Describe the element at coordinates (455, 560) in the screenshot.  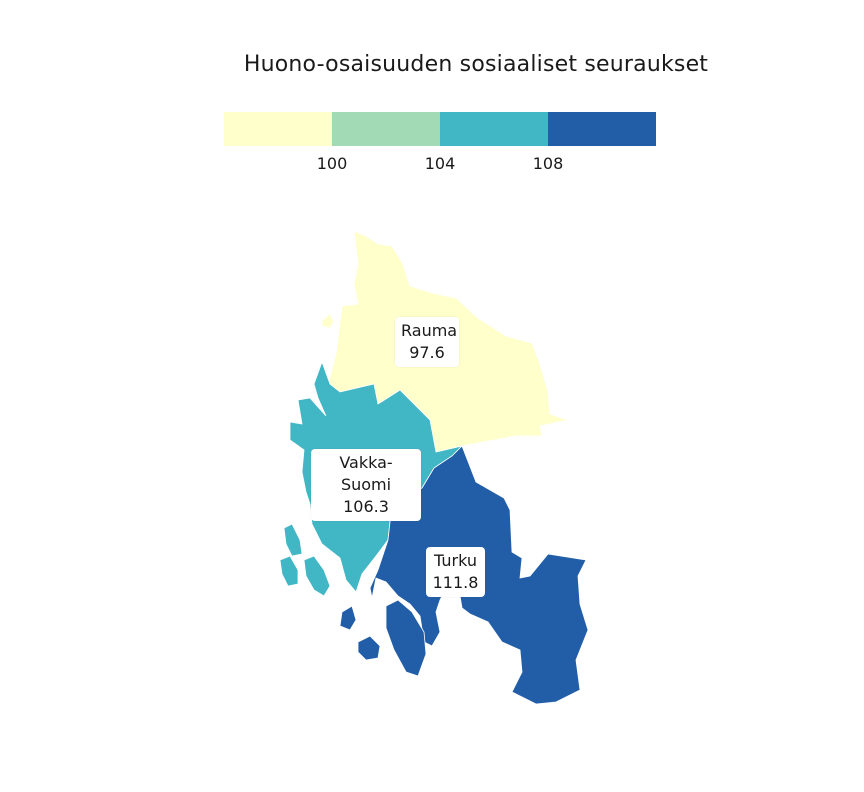
I see `region-name: Turku` at that location.